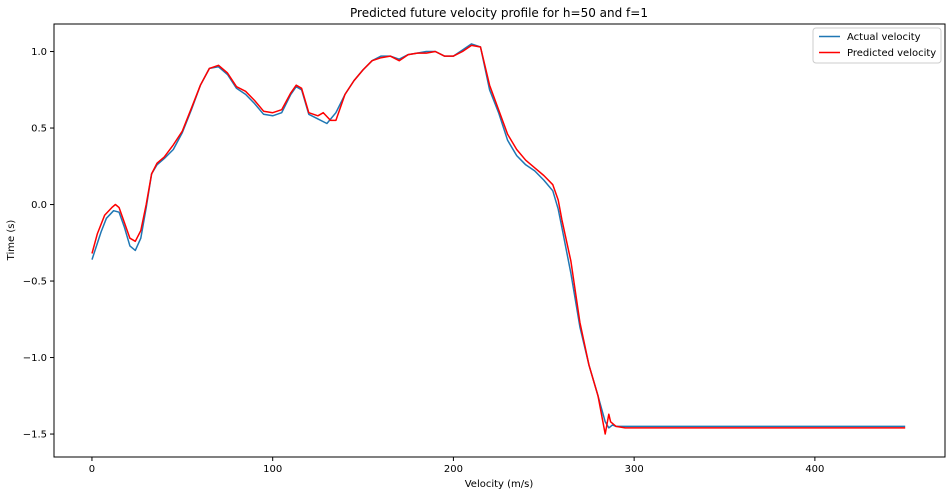 The width and height of the screenshot is (952, 496). I want to click on y-tick-label: −1.0, so click(35, 358).